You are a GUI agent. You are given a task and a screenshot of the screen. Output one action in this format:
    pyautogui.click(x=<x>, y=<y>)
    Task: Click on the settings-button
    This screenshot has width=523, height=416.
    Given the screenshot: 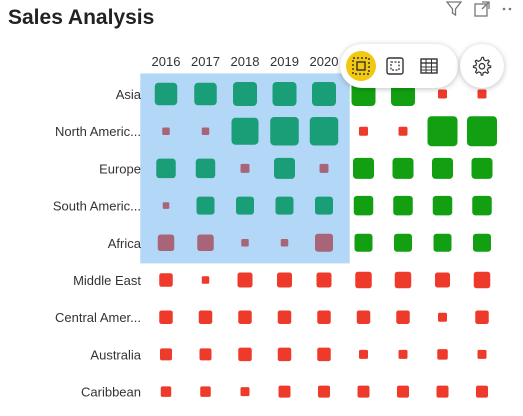 What is the action you would take?
    pyautogui.click(x=482, y=66)
    